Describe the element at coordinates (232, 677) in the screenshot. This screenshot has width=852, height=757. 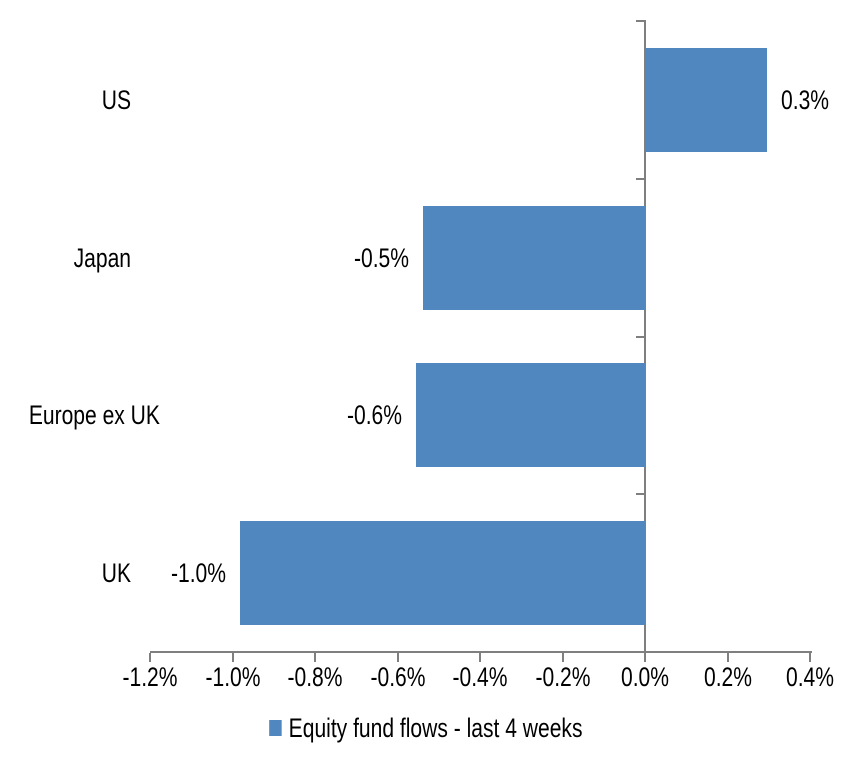
I see `x-axis-tick-label: -1.0%` at that location.